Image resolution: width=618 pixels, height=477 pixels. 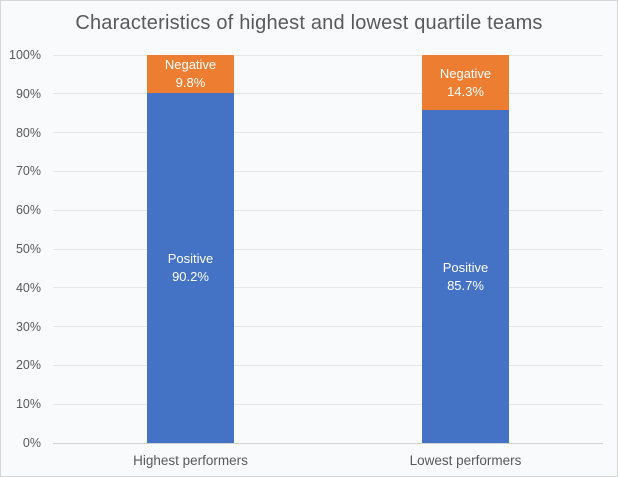 What do you see at coordinates (465, 285) in the screenshot?
I see `bar-segment-value-label: 85.7%` at bounding box center [465, 285].